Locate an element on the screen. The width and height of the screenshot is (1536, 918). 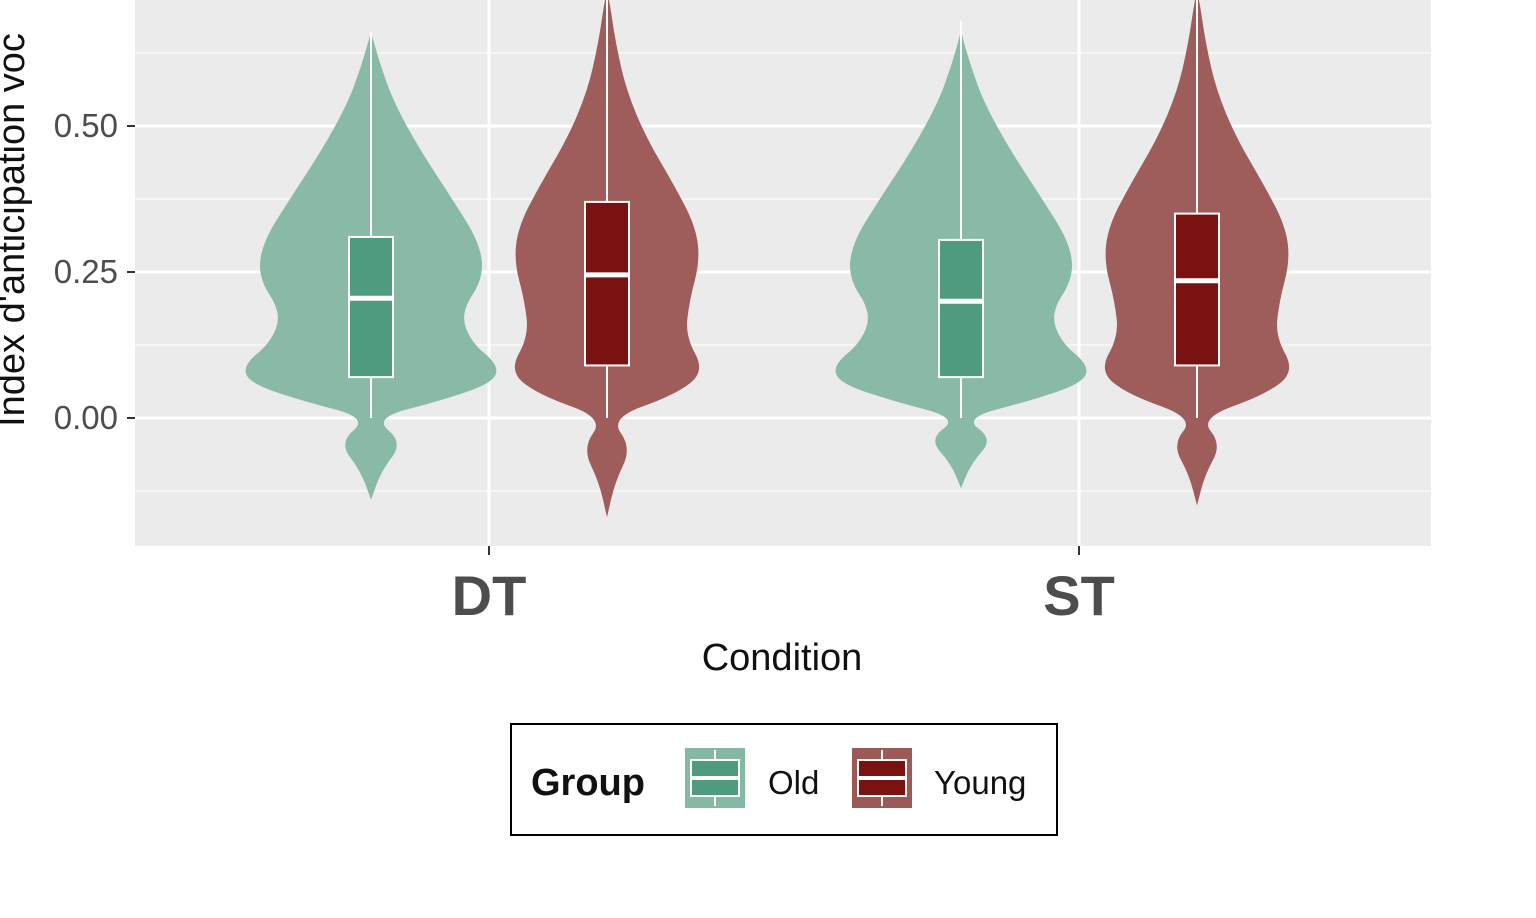
box-old-st is located at coordinates (961, 308).